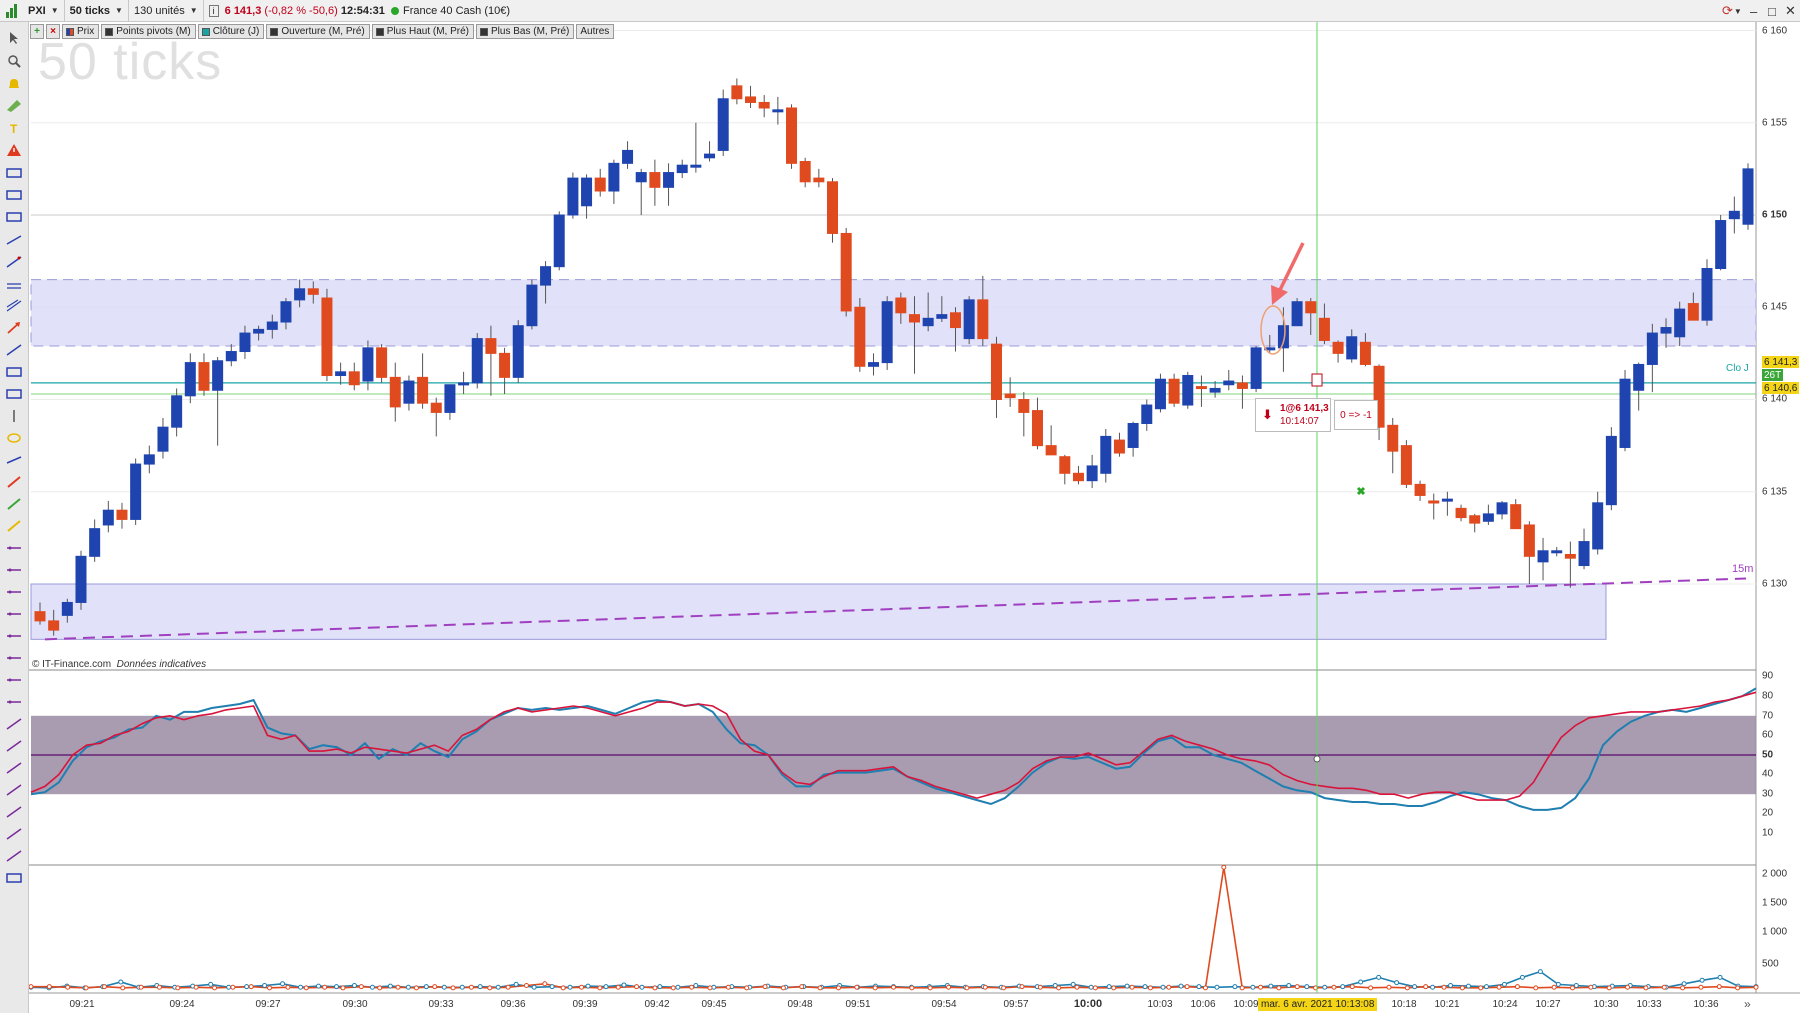  Describe the element at coordinates (318, 31) in the screenshot. I see `legend-open: Ouverture (M, Pré)` at that location.